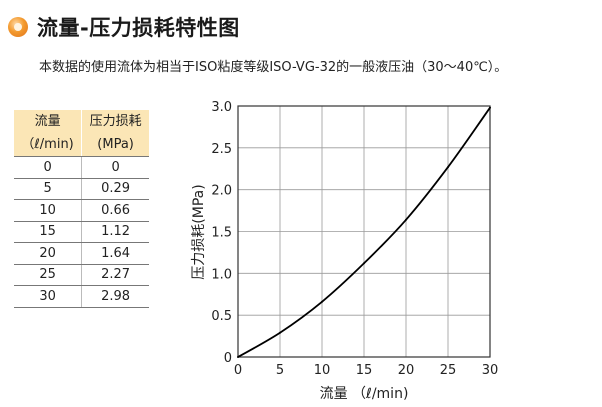 The height and width of the screenshot is (407, 602). What do you see at coordinates (48, 296) in the screenshot?
I see `cell-flow: 30` at bounding box center [48, 296].